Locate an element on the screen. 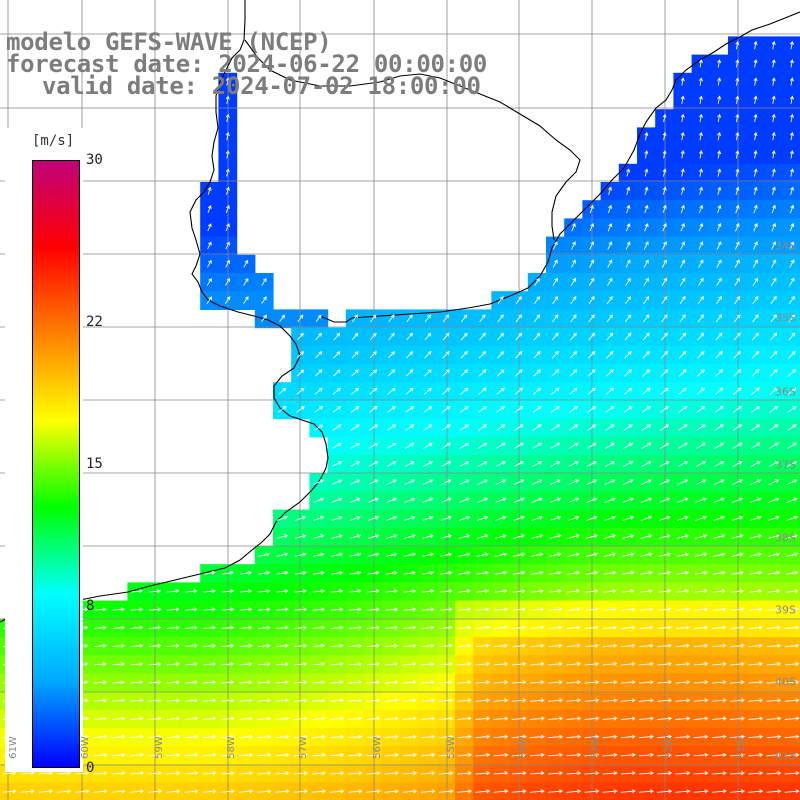  latitude-label: 40S is located at coordinates (785, 682).